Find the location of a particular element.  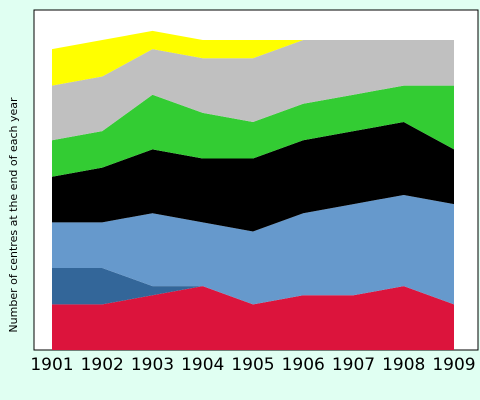

x-tick-label: 1905 is located at coordinates (252, 365).